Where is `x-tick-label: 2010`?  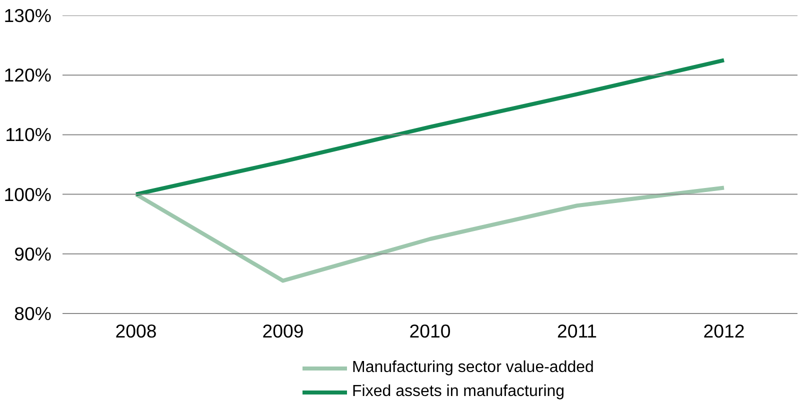
x-tick-label: 2010 is located at coordinates (430, 331).